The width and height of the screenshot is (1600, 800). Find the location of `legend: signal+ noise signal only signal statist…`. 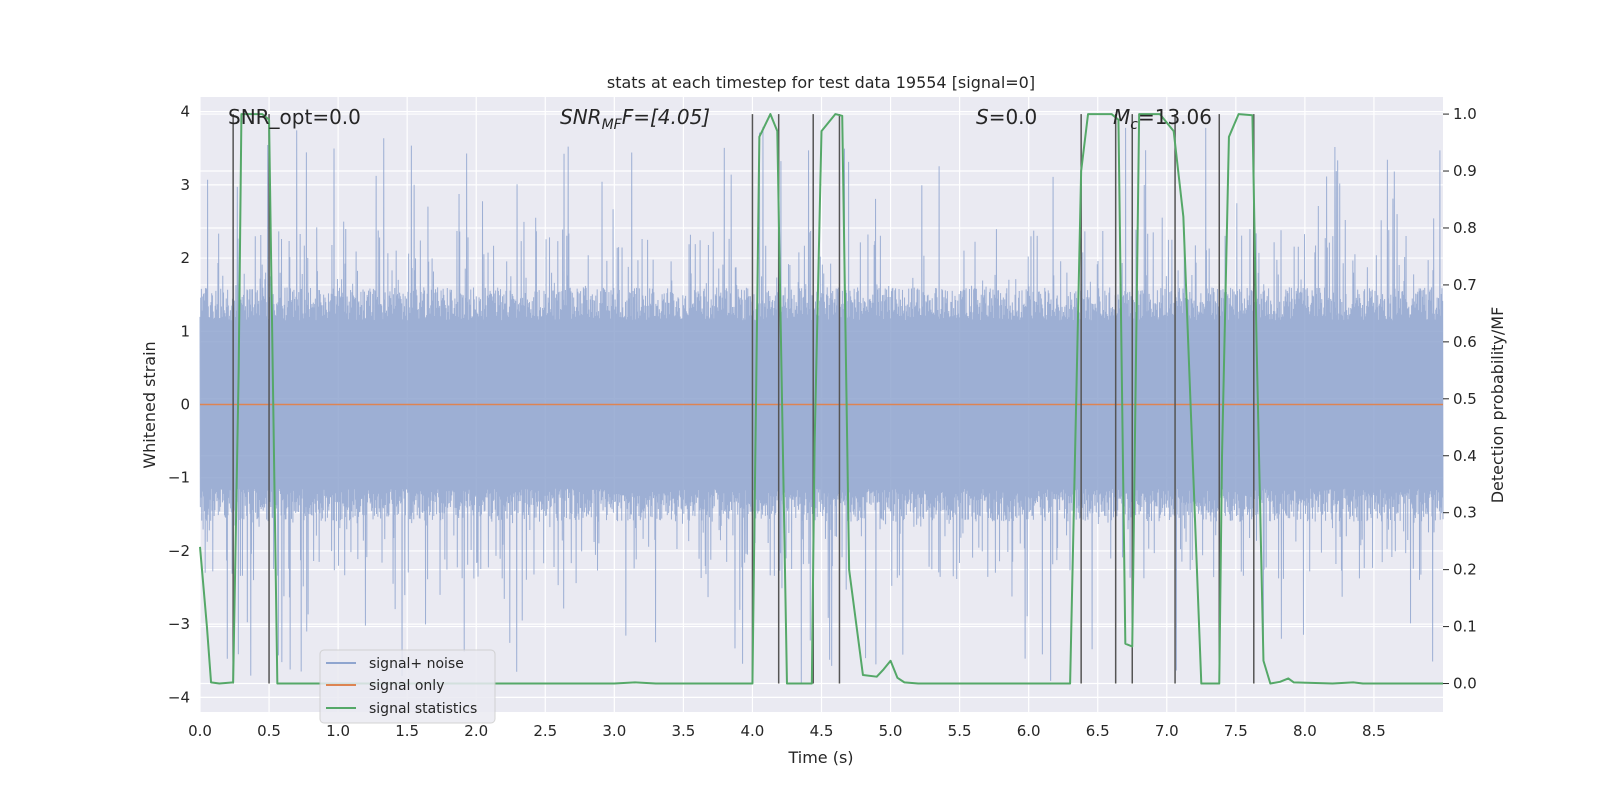

legend: signal+ noise signal only signal statist… is located at coordinates (407, 686).